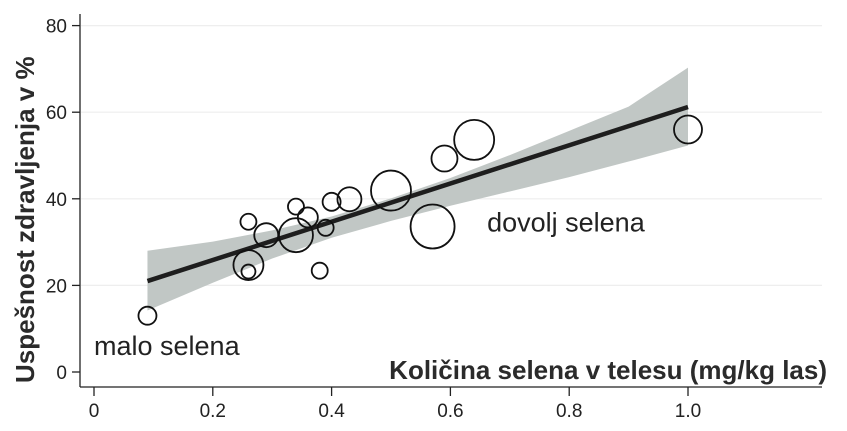  What do you see at coordinates (56, 113) in the screenshot?
I see `y-tick-label: 60` at bounding box center [56, 113].